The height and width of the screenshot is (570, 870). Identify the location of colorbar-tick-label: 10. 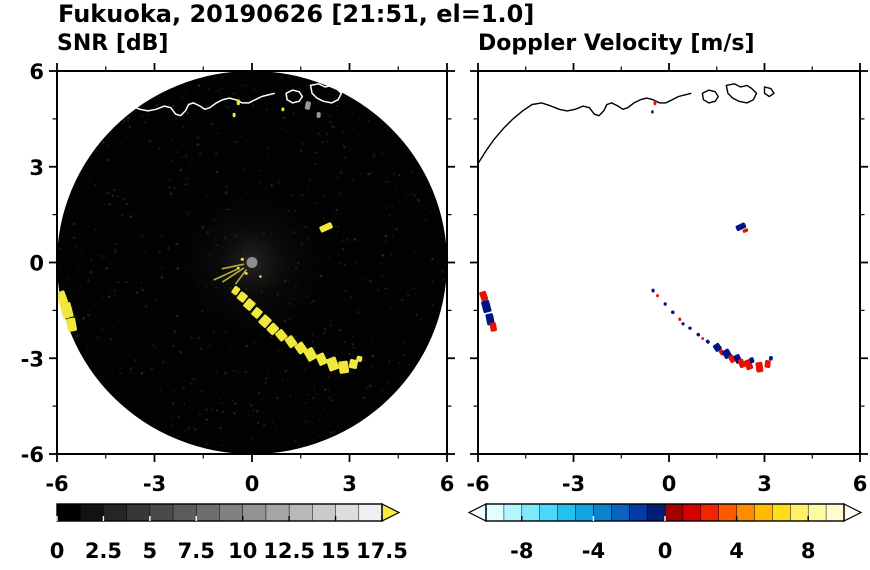
(242, 551).